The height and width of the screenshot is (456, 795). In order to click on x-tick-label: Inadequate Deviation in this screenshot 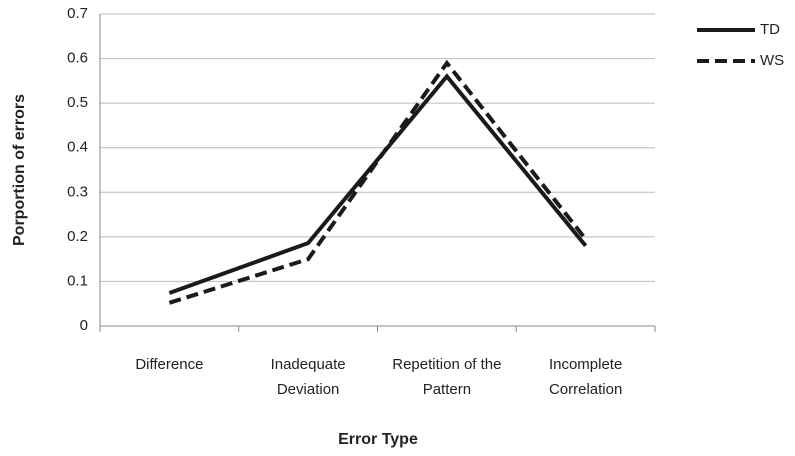, I will do `click(308, 377)`.